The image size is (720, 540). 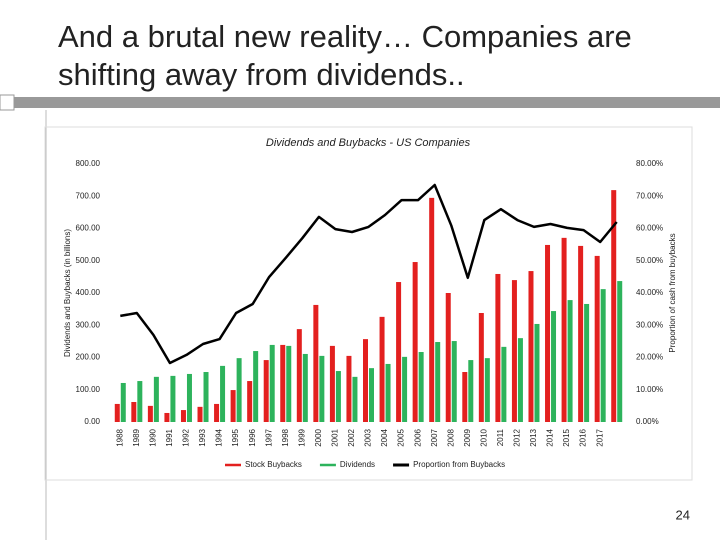 What do you see at coordinates (649, 357) in the screenshot?
I see `y2-tick-label: 20.00%` at bounding box center [649, 357].